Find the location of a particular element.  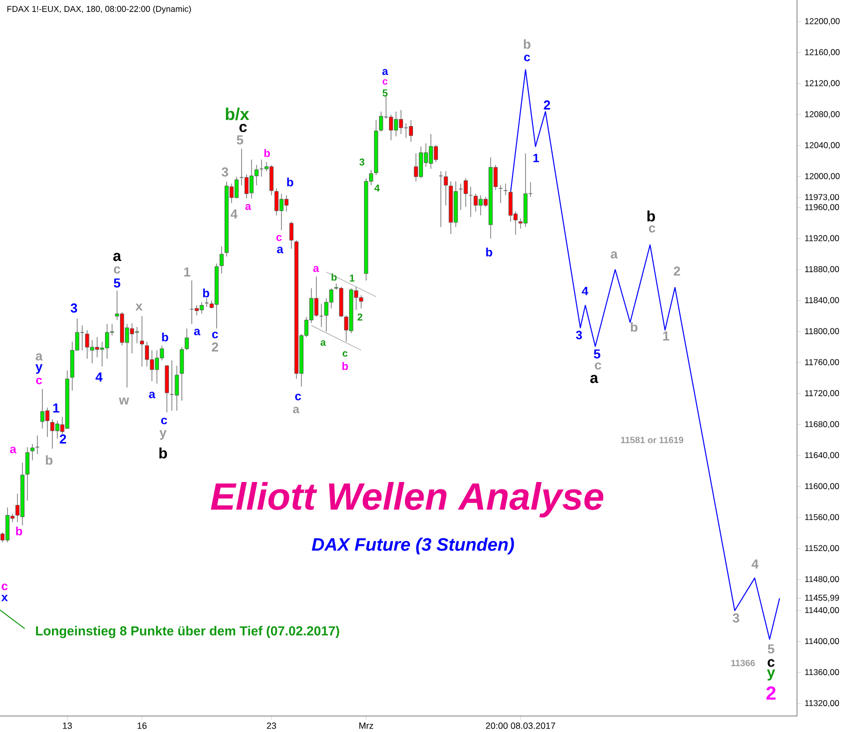

y-tick-label: 11920,00 is located at coordinates (822, 238).